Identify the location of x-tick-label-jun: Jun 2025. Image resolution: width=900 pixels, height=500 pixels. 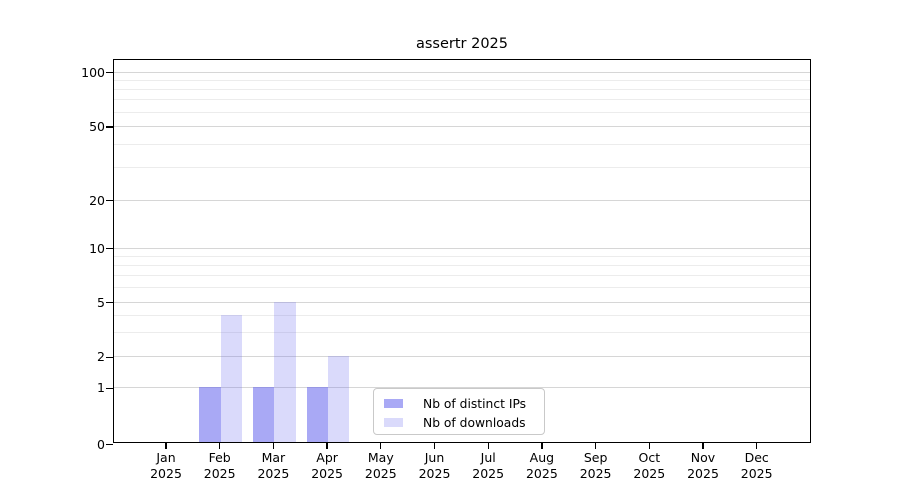
(435, 465).